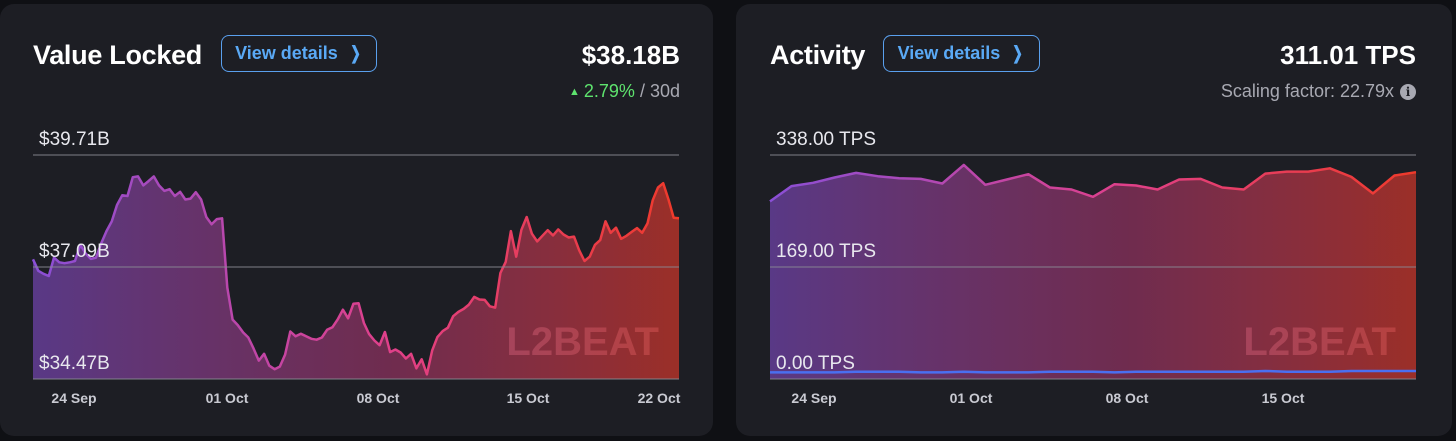 Image resolution: width=1456 pixels, height=441 pixels. What do you see at coordinates (1093, 371) in the screenshot?
I see `baseline-line` at bounding box center [1093, 371].